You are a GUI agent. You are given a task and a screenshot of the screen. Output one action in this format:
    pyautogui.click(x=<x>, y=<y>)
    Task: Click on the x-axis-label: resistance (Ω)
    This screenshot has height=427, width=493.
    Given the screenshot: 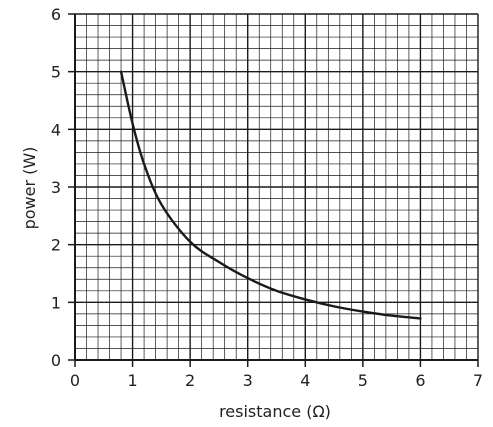 What is the action you would take?
    pyautogui.click(x=275, y=411)
    